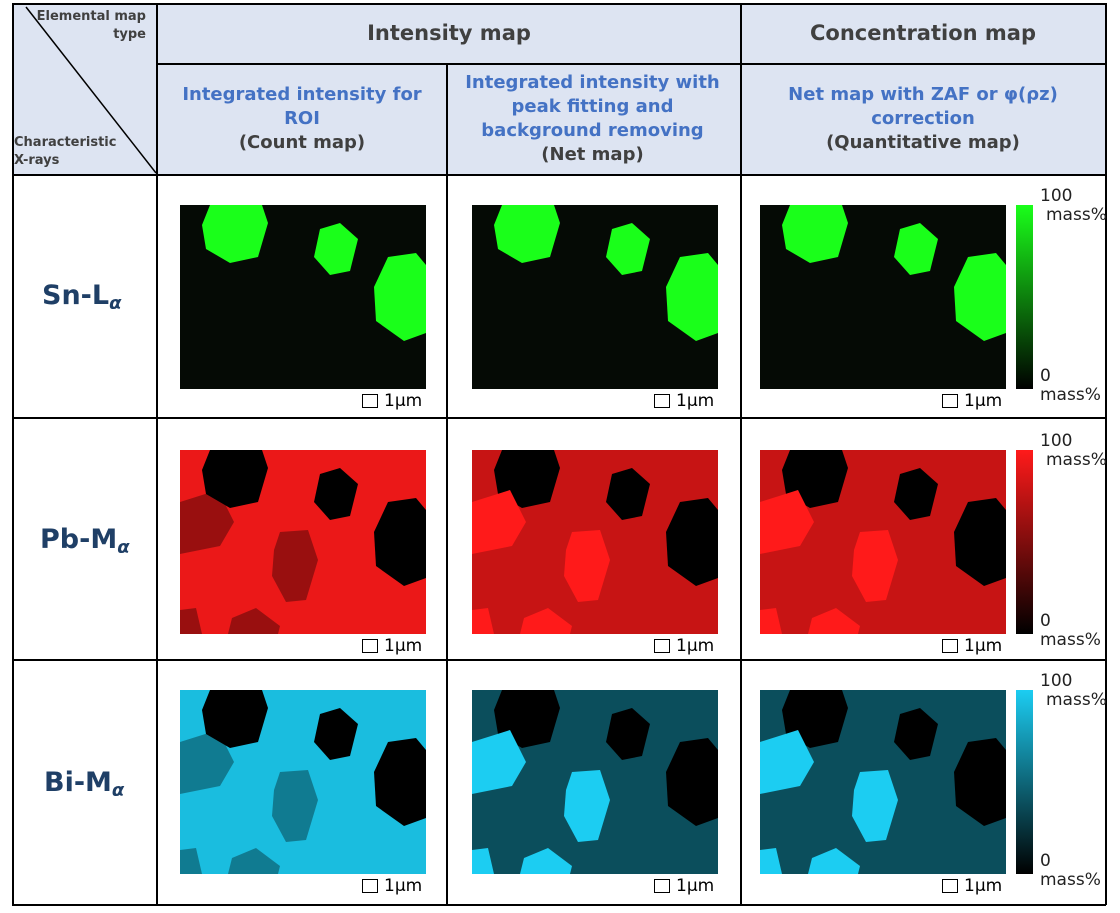  I want to click on corner-top-label: Elemental map type, so click(91, 25).